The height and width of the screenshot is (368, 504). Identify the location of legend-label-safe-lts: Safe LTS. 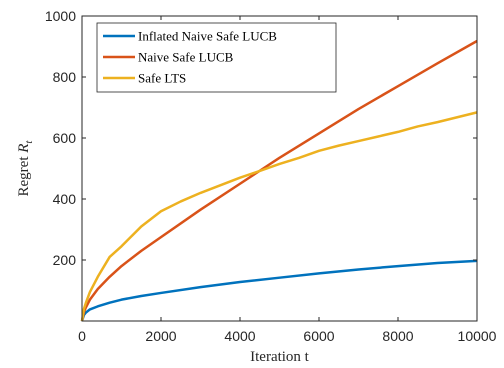
(162, 78).